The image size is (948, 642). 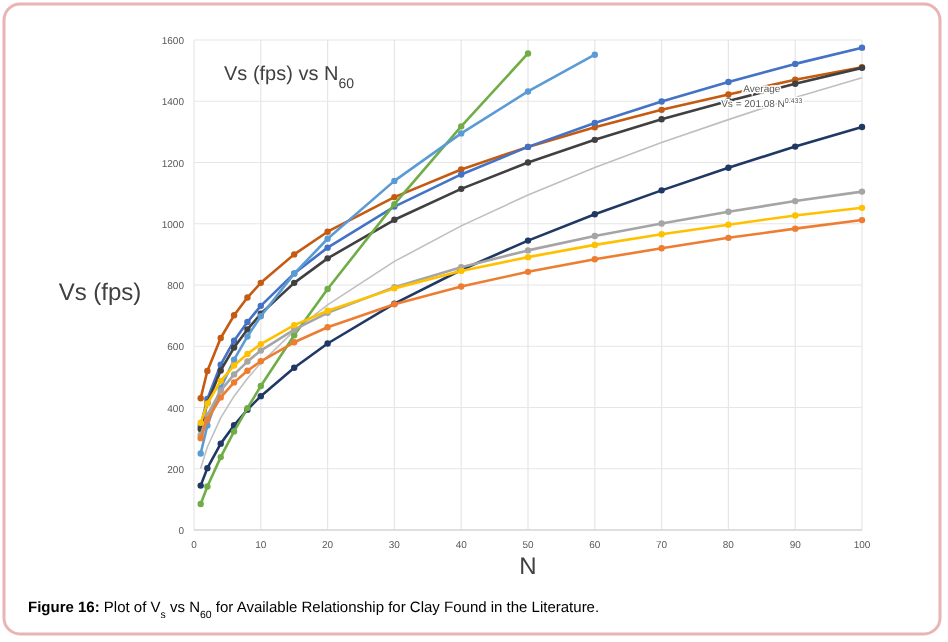 I want to click on text: Vs (fps) vs N$_{60}$, so click(x=289, y=77).